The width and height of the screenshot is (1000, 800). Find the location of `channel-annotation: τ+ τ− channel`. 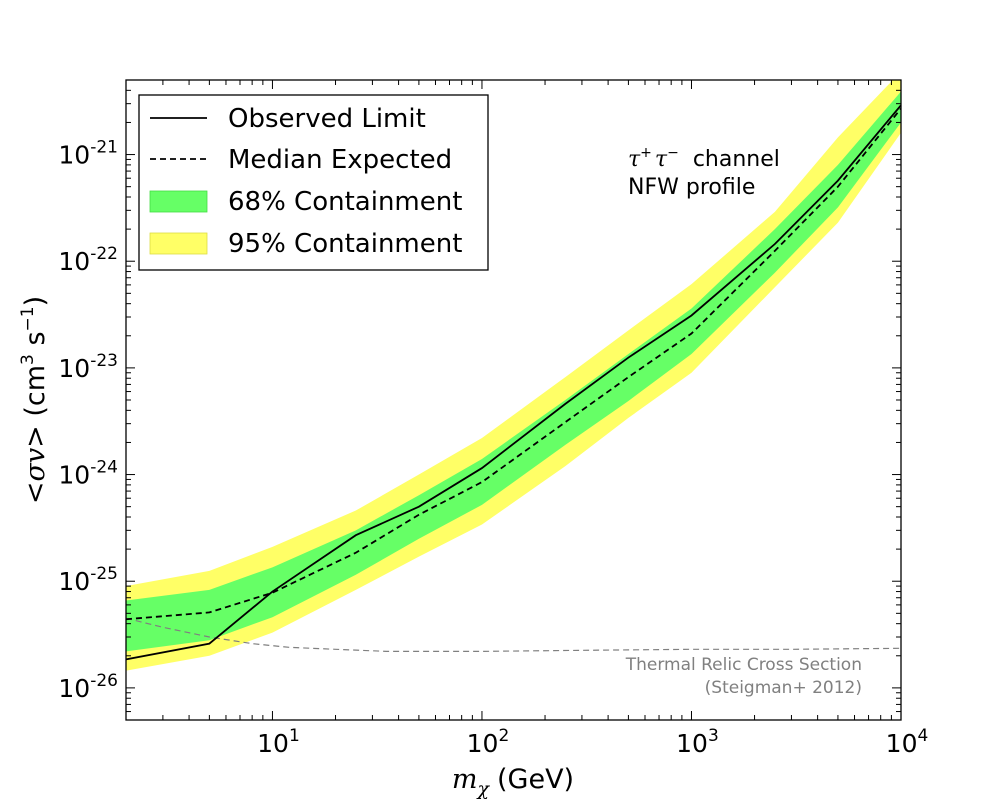

channel-annotation: τ+ τ− channel is located at coordinates (704, 158).